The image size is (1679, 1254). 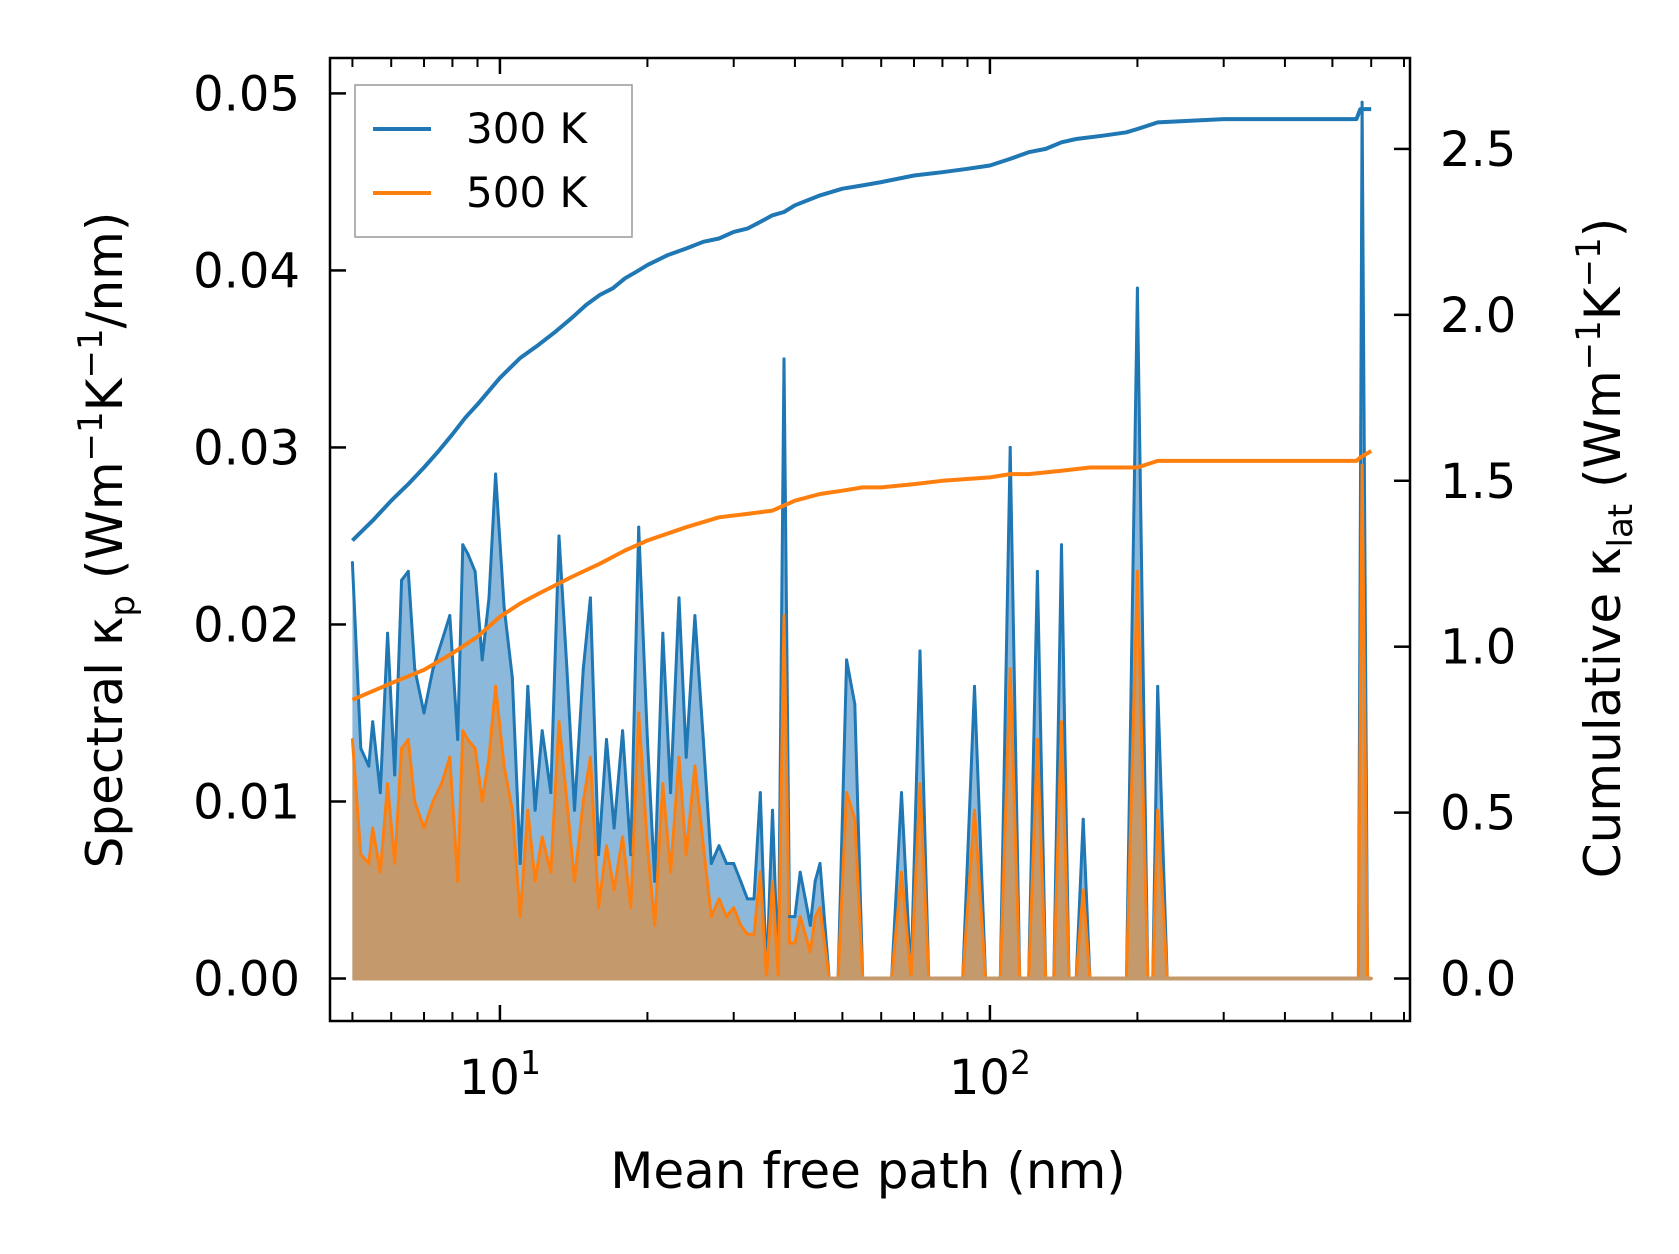 I want to click on y-right-tick-label-1: 0.5, so click(x=1478, y=814).